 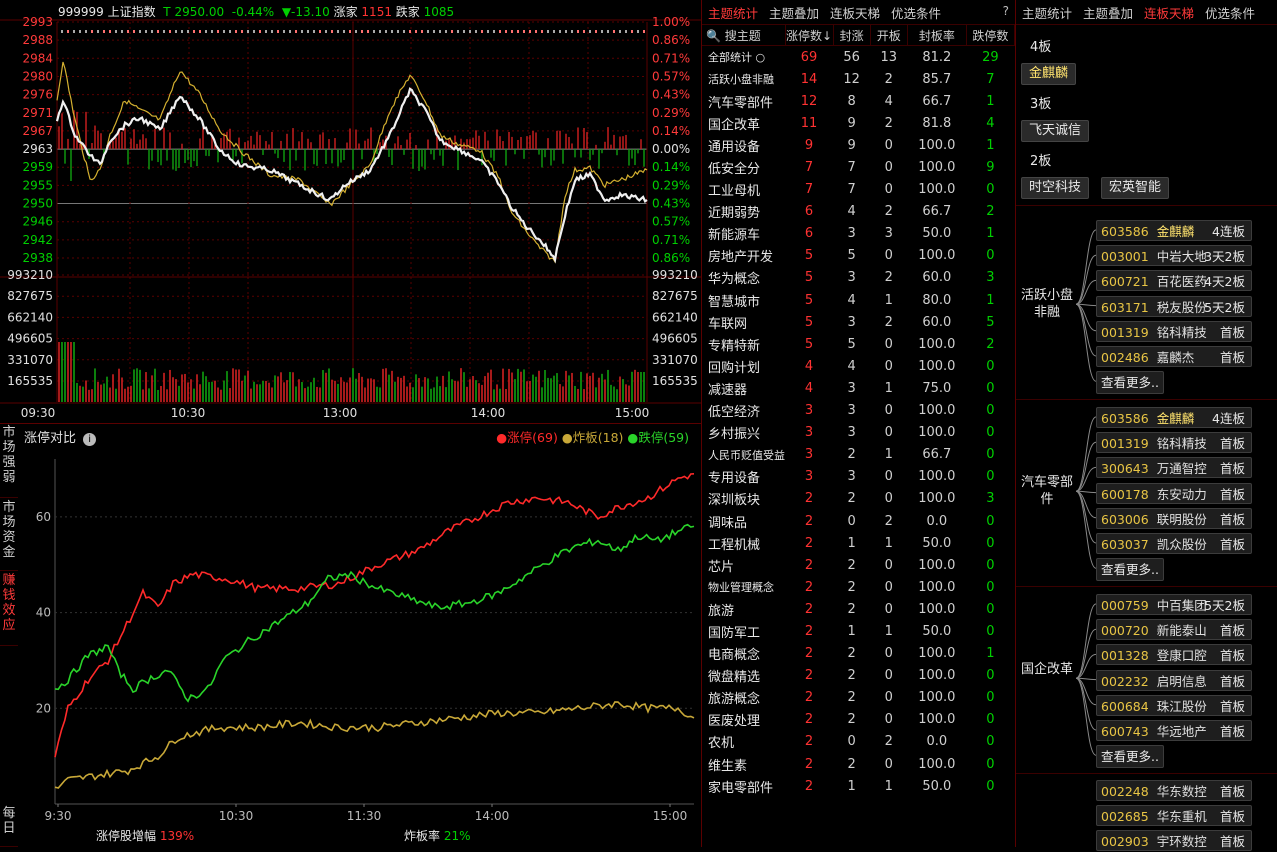 What do you see at coordinates (1174, 256) in the screenshot?
I see `stock-chip: 003001 中岩大地 3天2板` at bounding box center [1174, 256].